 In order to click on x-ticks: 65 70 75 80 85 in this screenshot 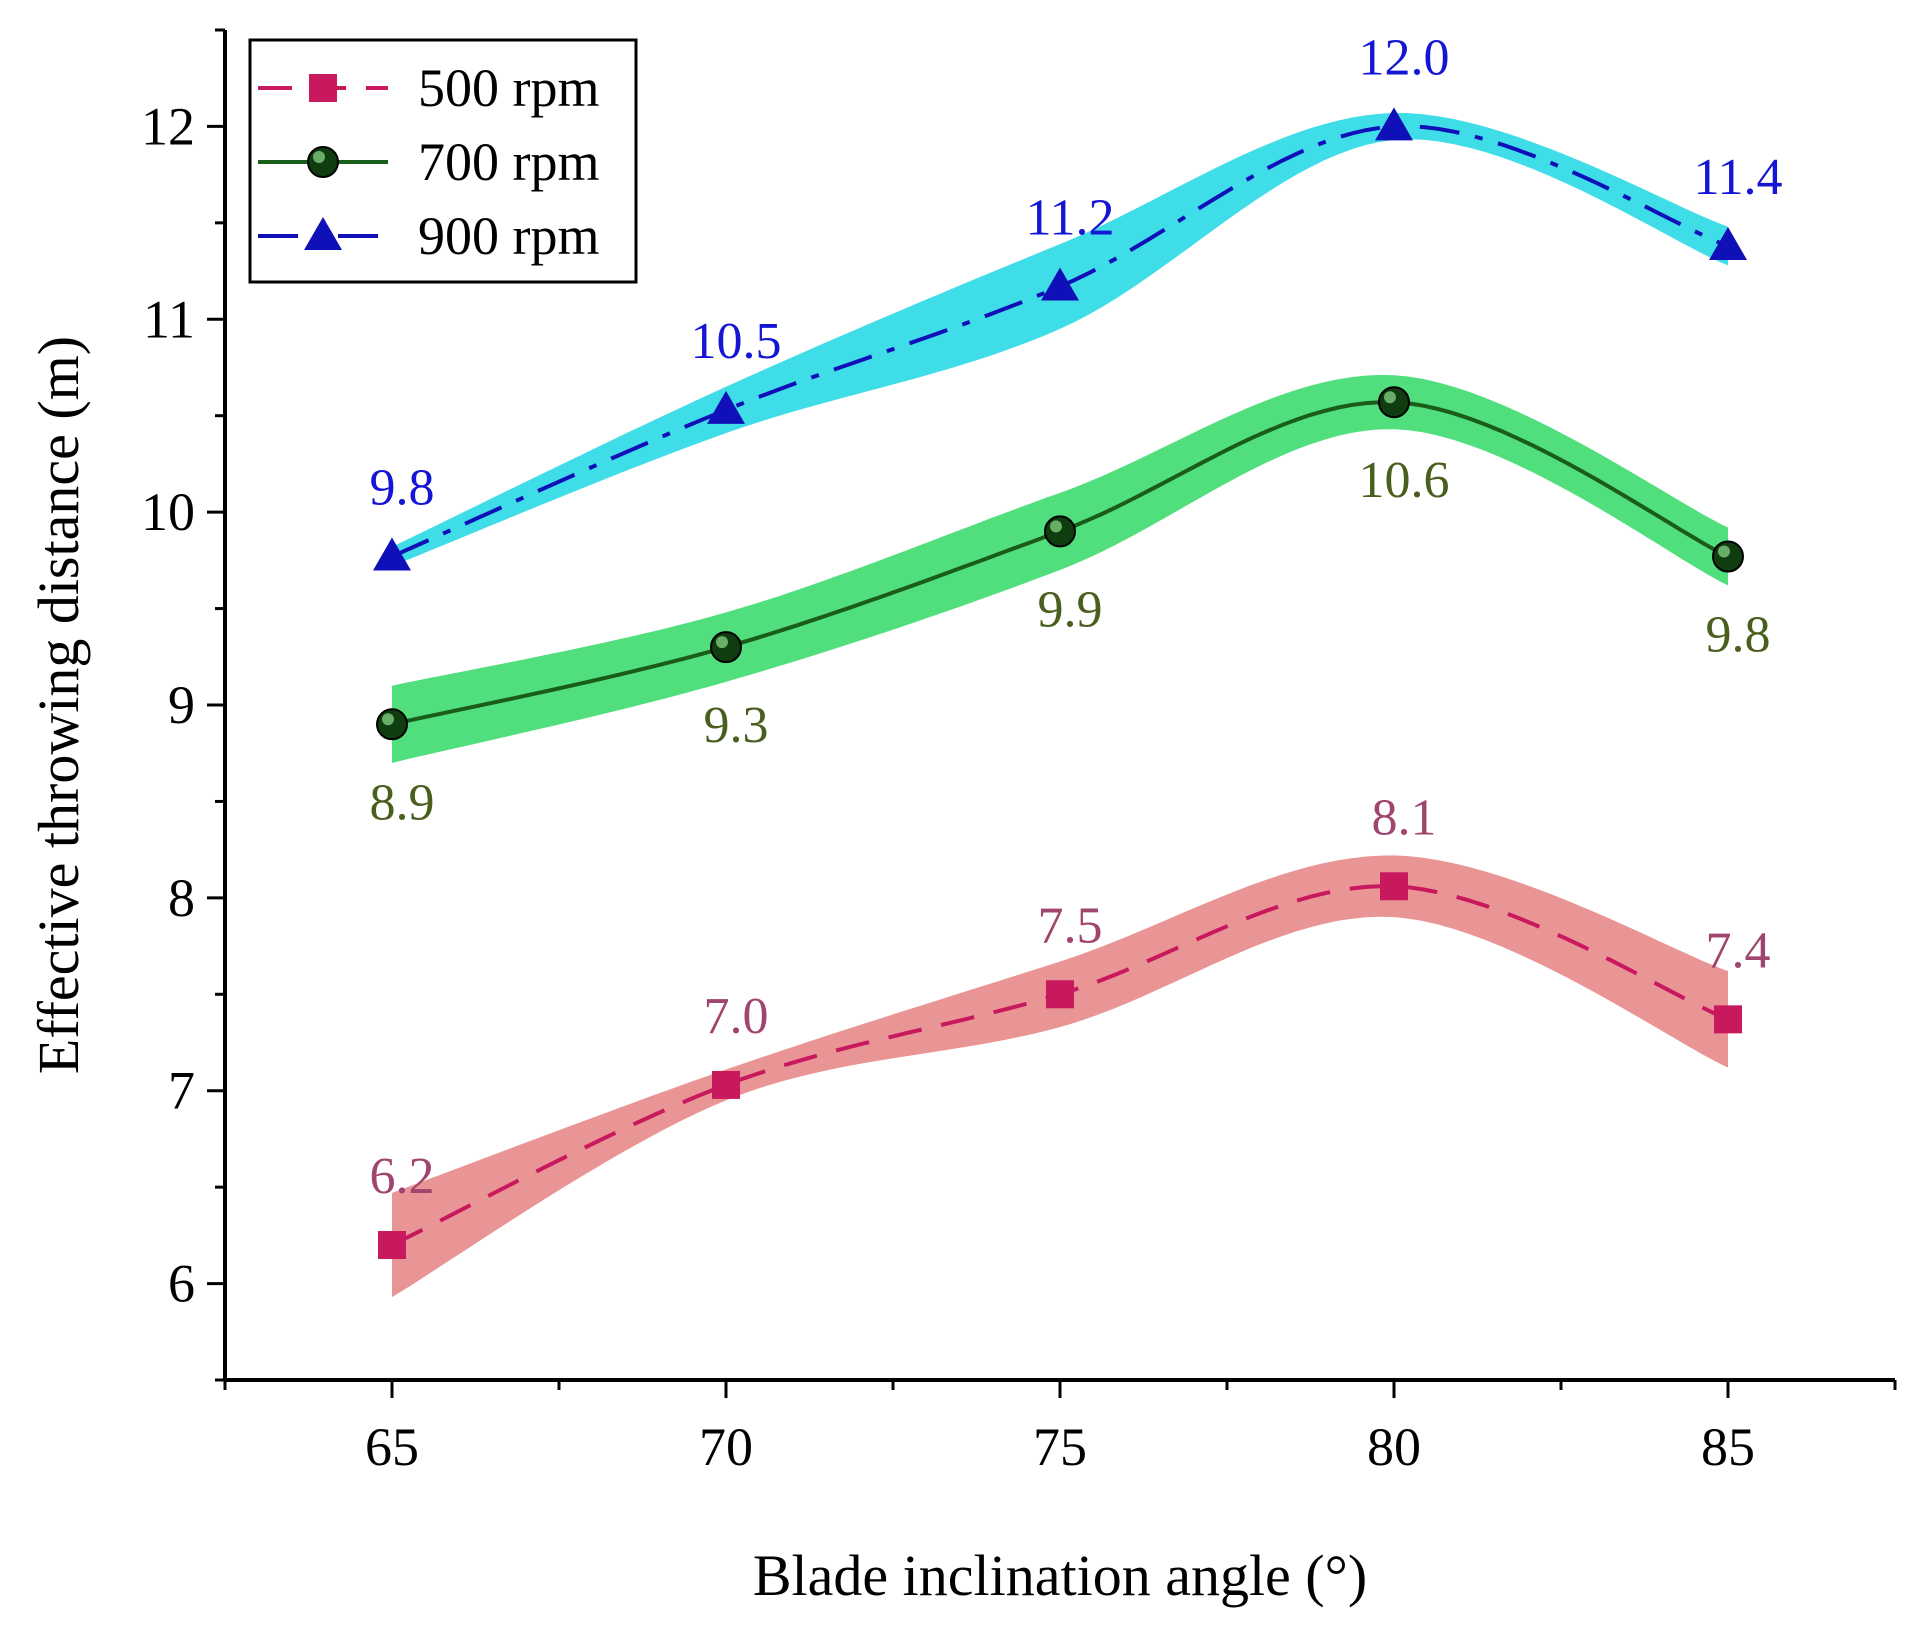, I will do `click(1060, 1428)`.